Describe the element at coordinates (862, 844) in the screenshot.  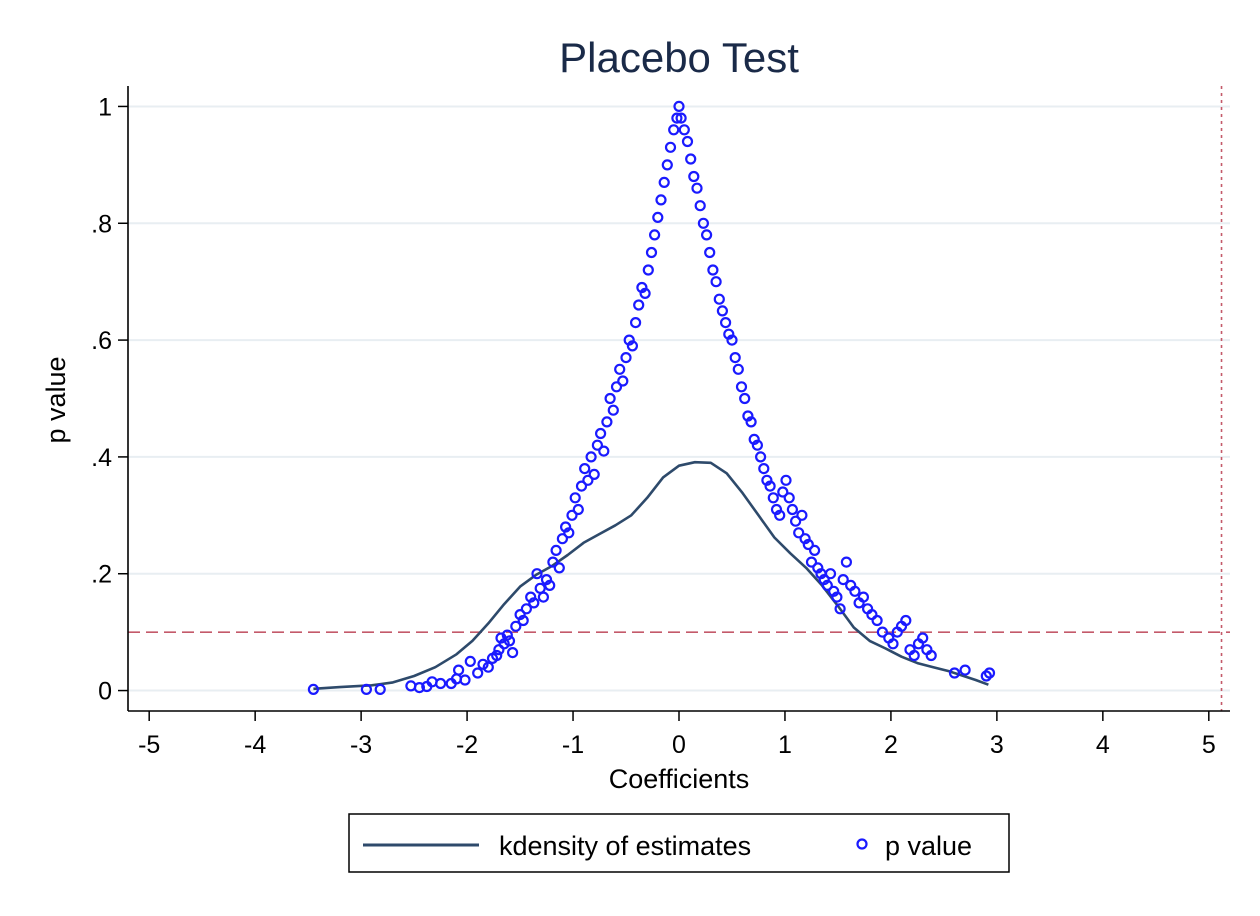
I see `legend-p-value-marker` at that location.